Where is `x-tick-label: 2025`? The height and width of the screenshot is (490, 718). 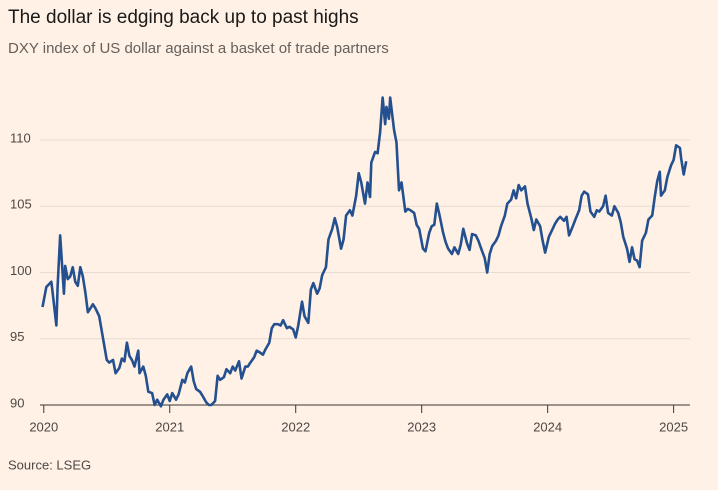
x-tick-label: 2025 is located at coordinates (673, 426).